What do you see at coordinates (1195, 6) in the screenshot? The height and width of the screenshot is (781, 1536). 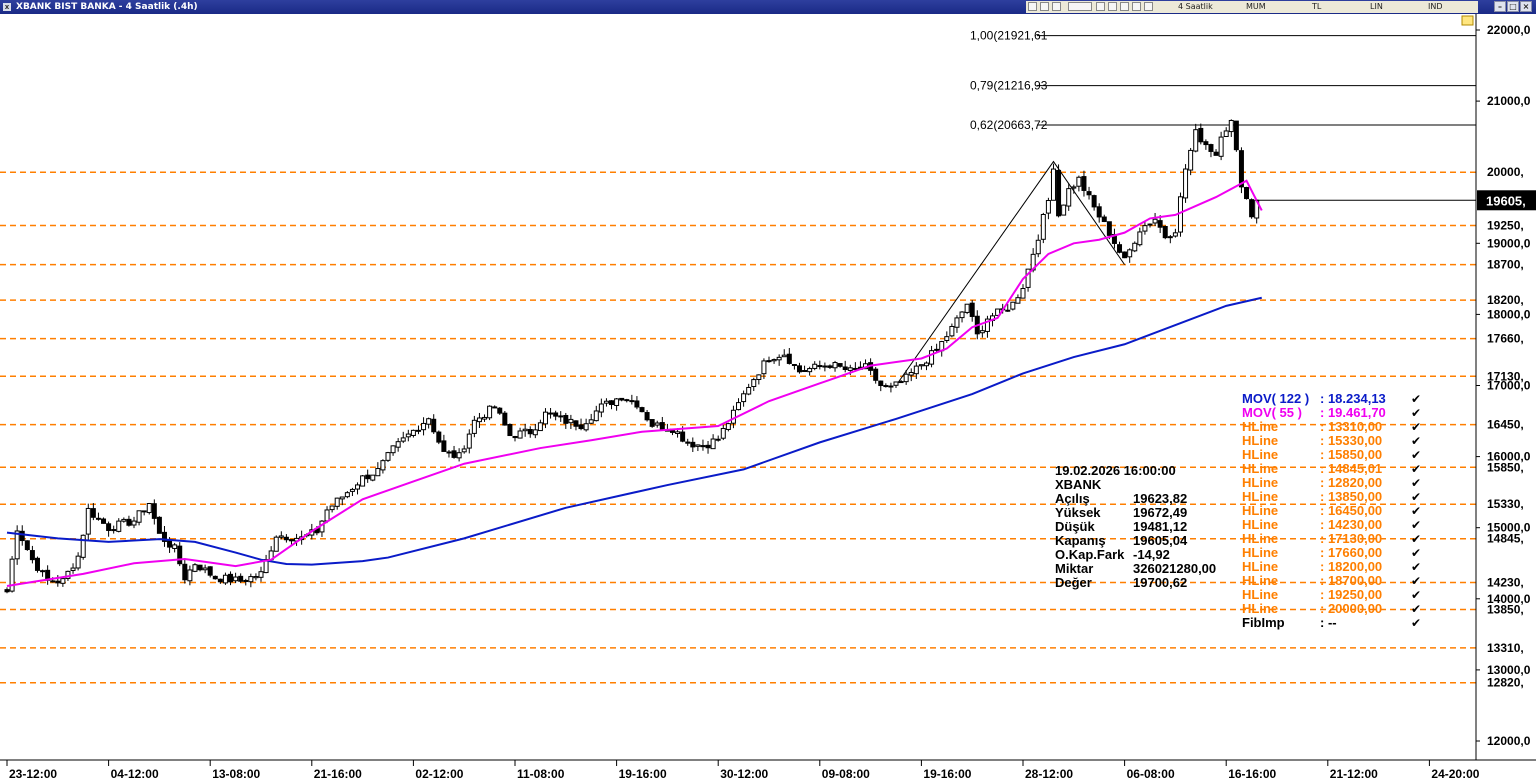 I see `period-selector: 4 Saatlik` at bounding box center [1195, 6].